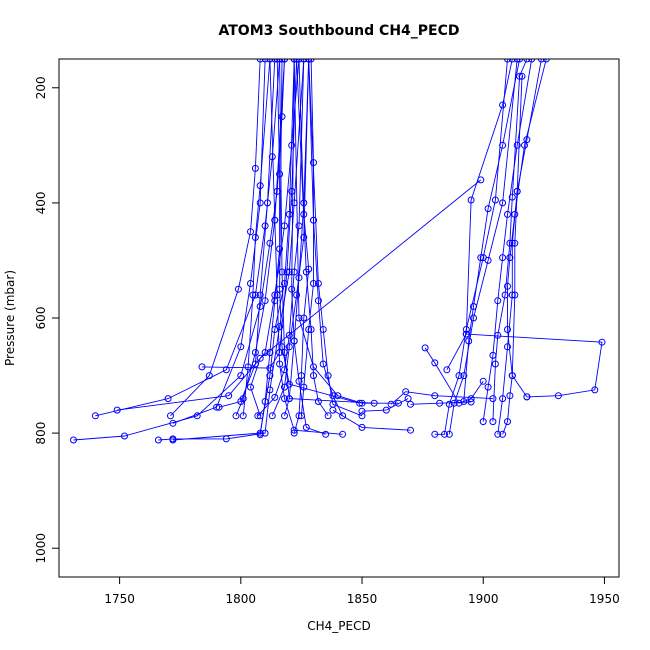 Image resolution: width=650 pixels, height=650 pixels. What do you see at coordinates (41, 318) in the screenshot?
I see `y-tick-label: 600` at bounding box center [41, 318].